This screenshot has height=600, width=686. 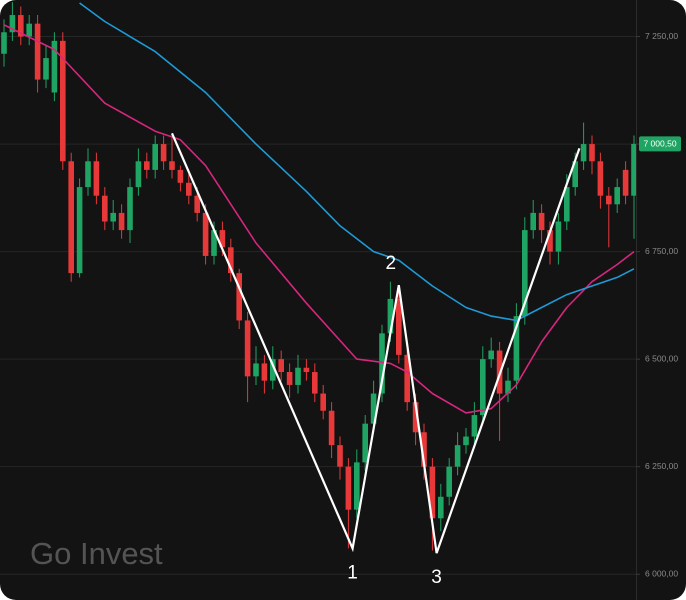 I want to click on pattern-label: 2, so click(x=391, y=263).